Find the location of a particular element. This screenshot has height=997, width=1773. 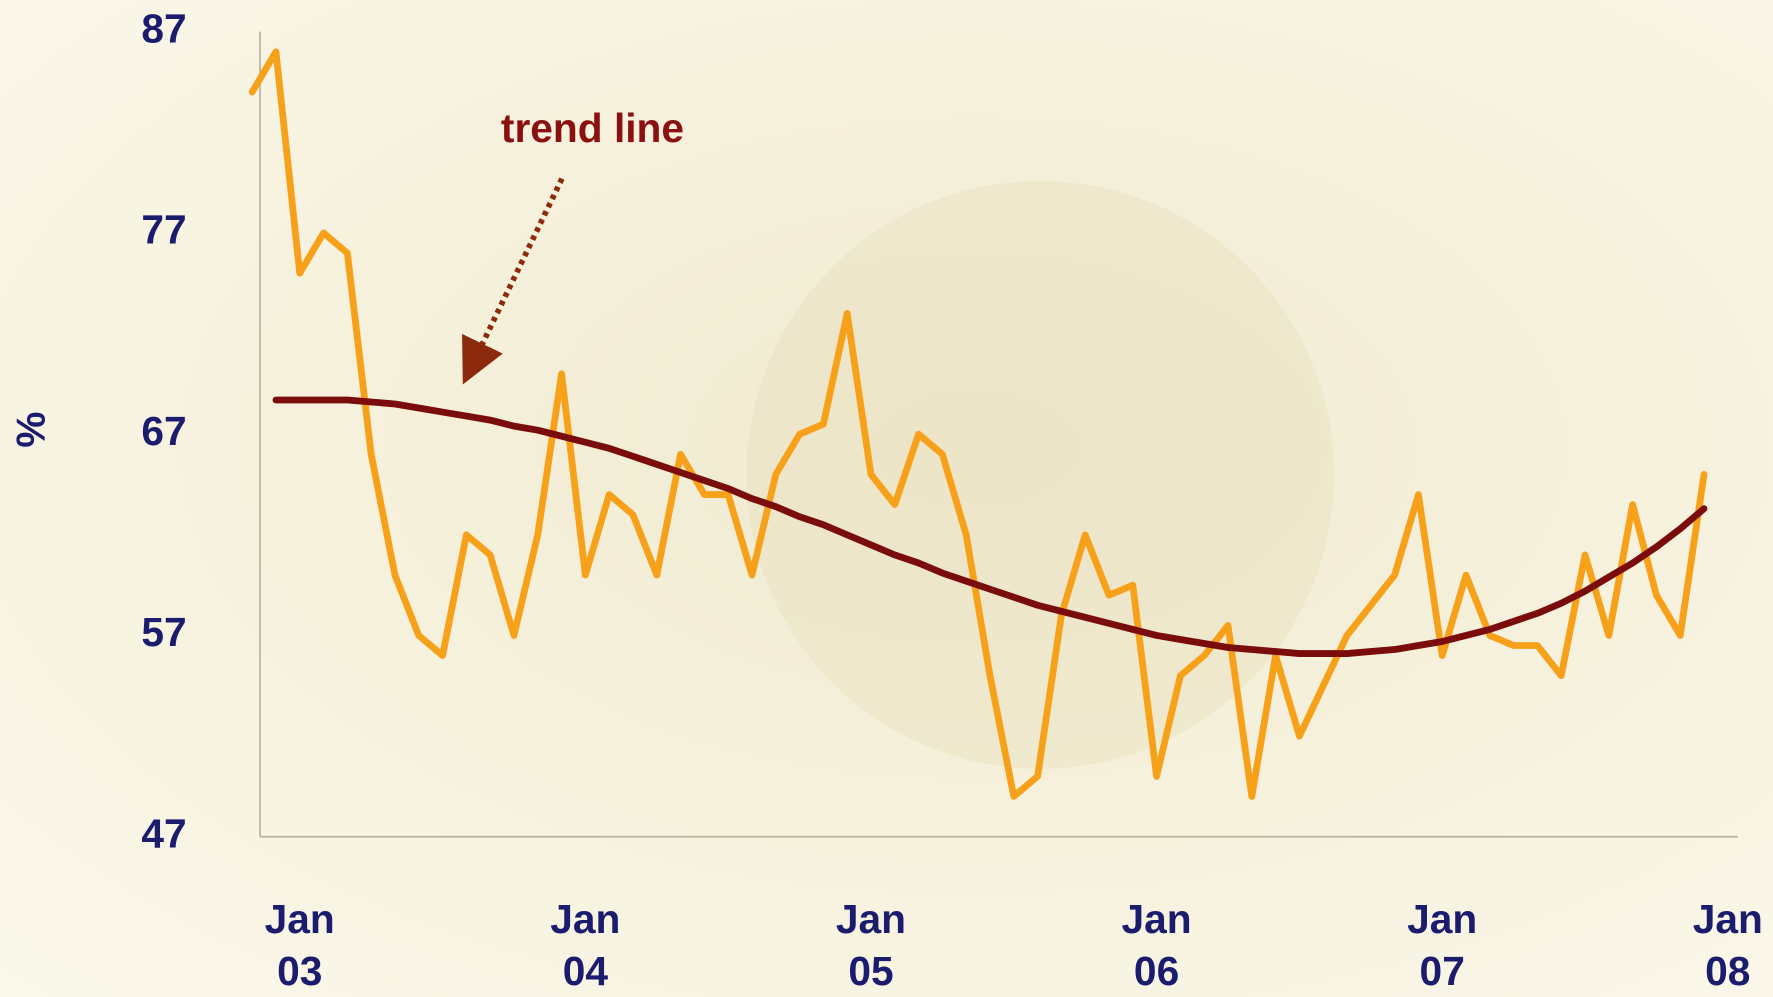

y-tick-label: 87 is located at coordinates (163, 28).